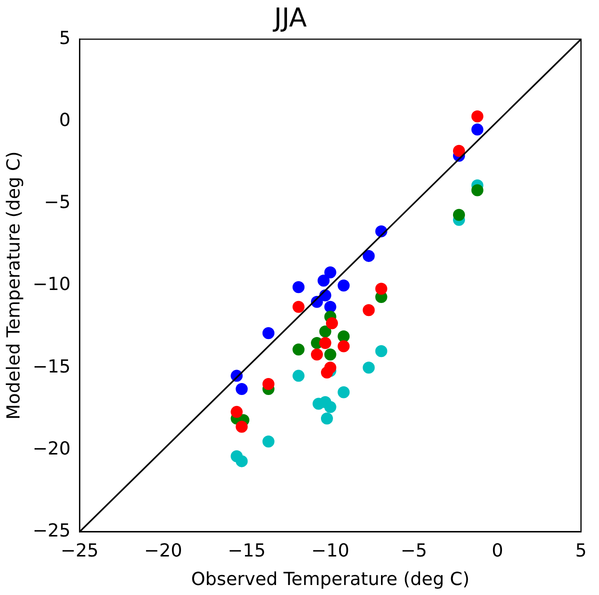 The width and height of the screenshot is (599, 595). Describe the element at coordinates (330, 551) in the screenshot. I see `x-tick-label: −10` at that location.